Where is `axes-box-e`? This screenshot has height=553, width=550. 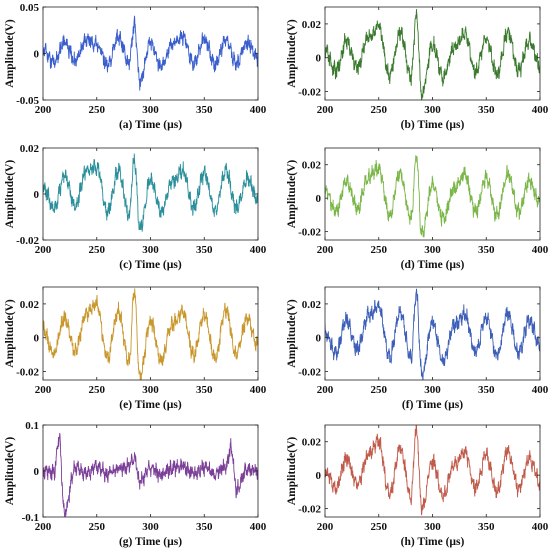 axes-box-e is located at coordinates (150, 333).